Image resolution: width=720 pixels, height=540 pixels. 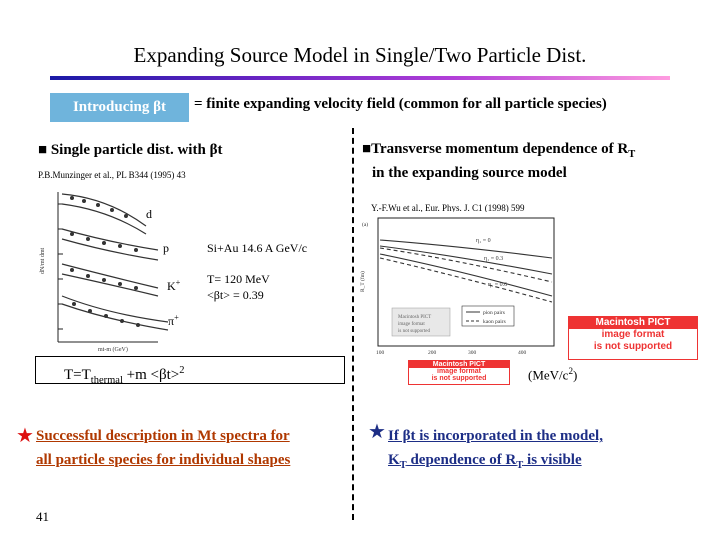 What do you see at coordinates (575, 375) in the screenshot?
I see `unit-close: )` at bounding box center [575, 375].